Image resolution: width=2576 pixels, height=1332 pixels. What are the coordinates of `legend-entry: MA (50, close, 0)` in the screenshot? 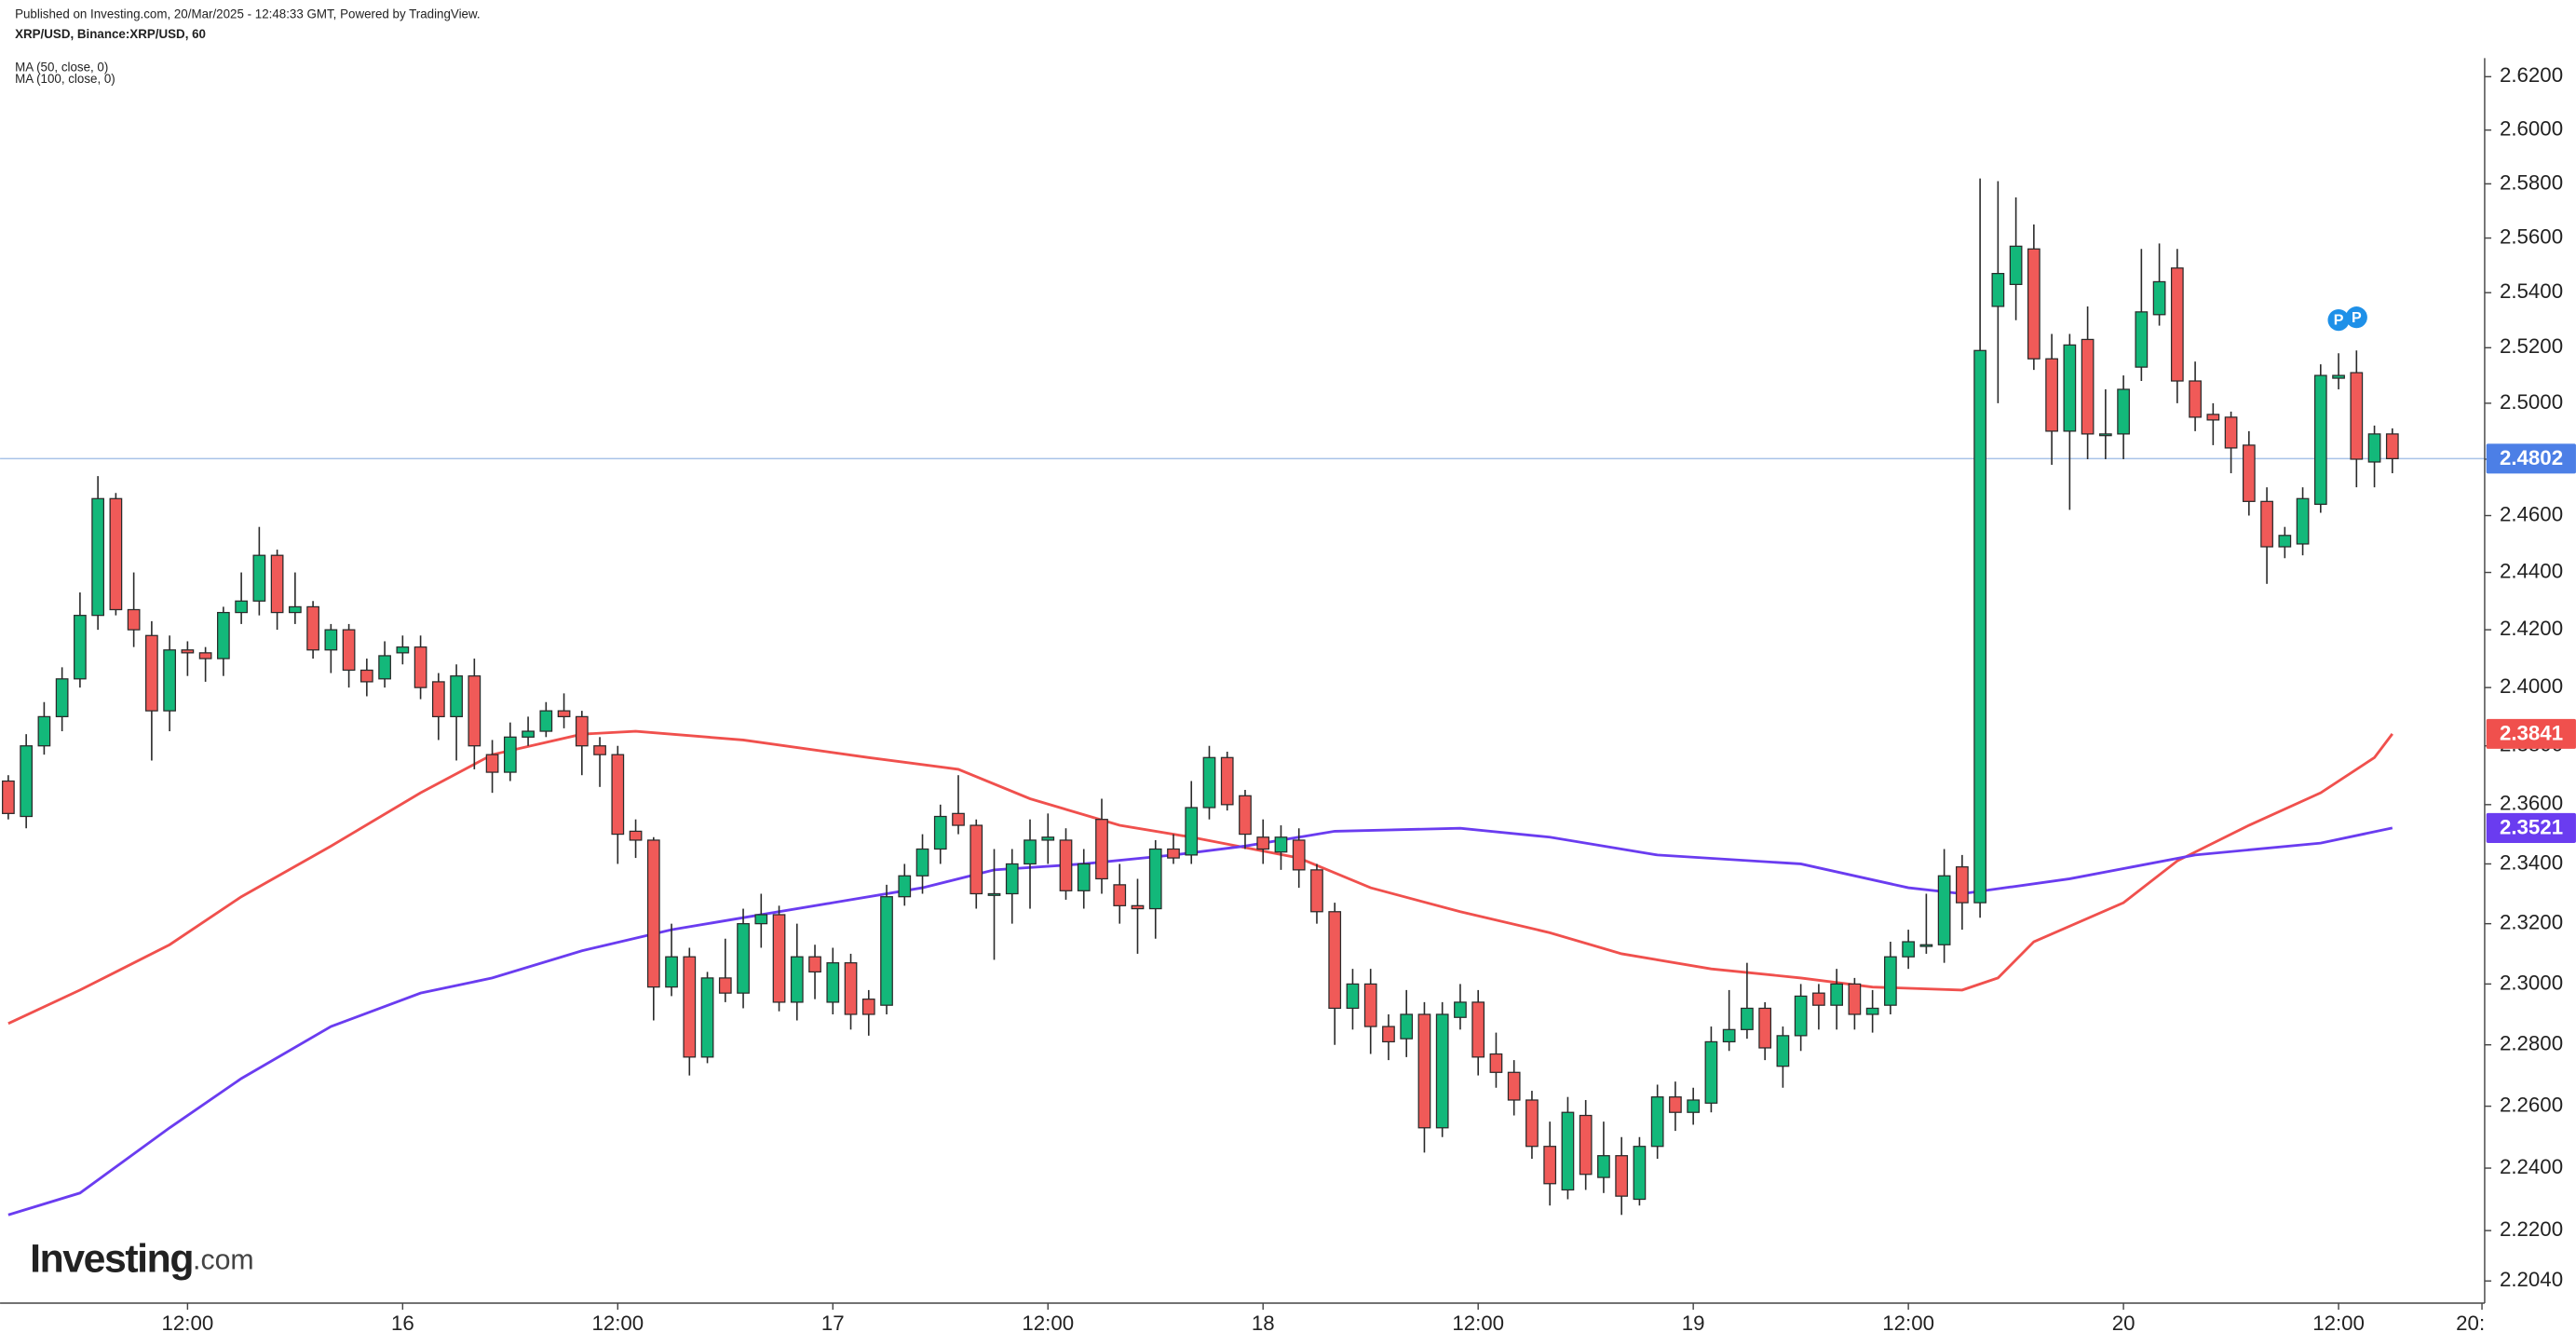 It's located at (61, 68).